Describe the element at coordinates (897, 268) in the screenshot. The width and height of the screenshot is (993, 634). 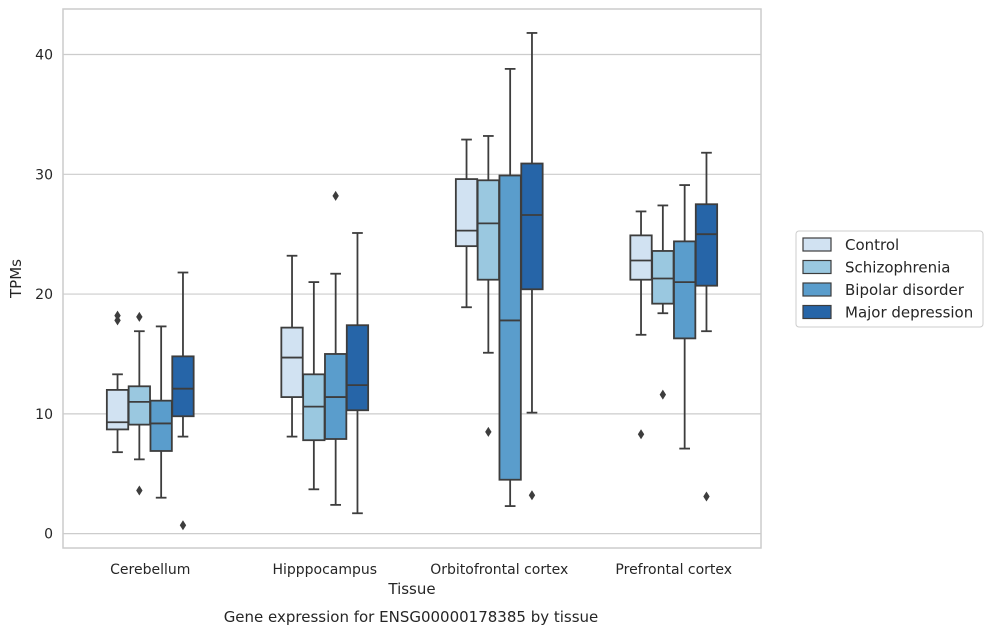
I see `legend-label: Schizophrenia` at that location.